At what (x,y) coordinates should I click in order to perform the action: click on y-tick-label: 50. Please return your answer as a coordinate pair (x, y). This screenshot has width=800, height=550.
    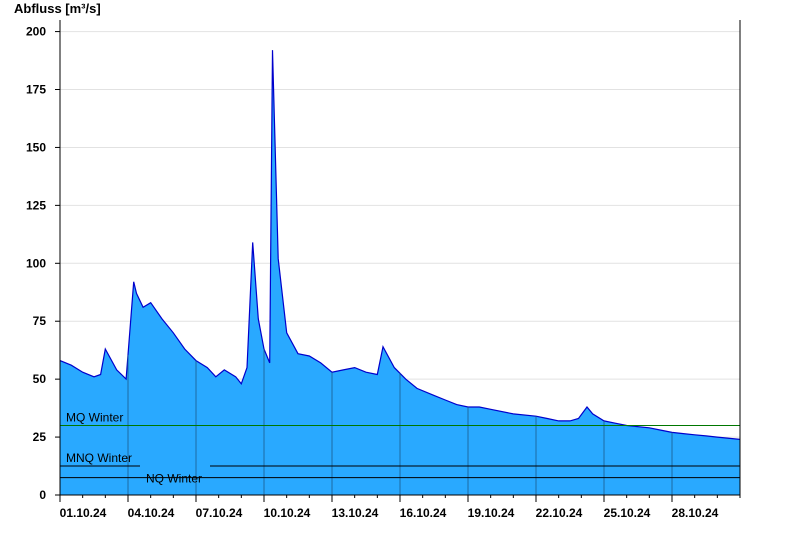
    Looking at the image, I should click on (40, 379).